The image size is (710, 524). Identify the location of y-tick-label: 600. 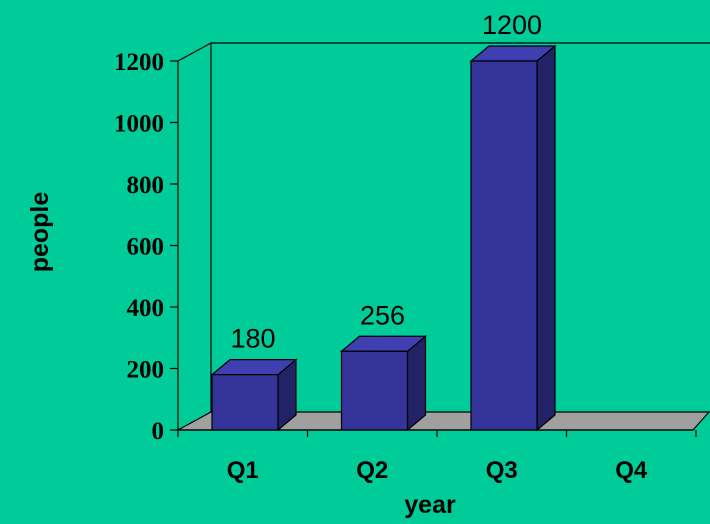
(146, 247).